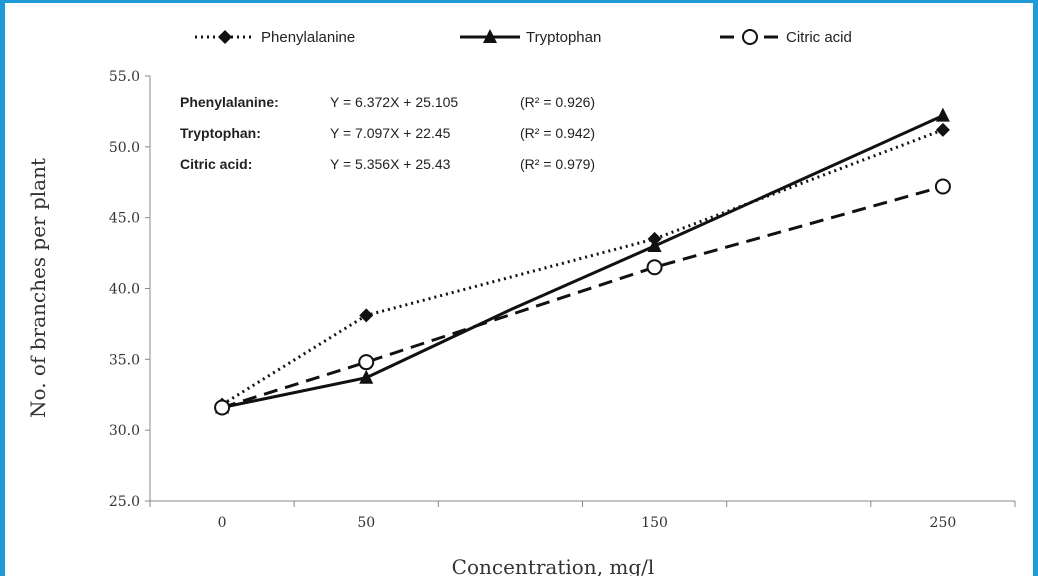 This screenshot has width=1038, height=576. What do you see at coordinates (124, 77) in the screenshot?
I see `y-tick-label: 55.0` at bounding box center [124, 77].